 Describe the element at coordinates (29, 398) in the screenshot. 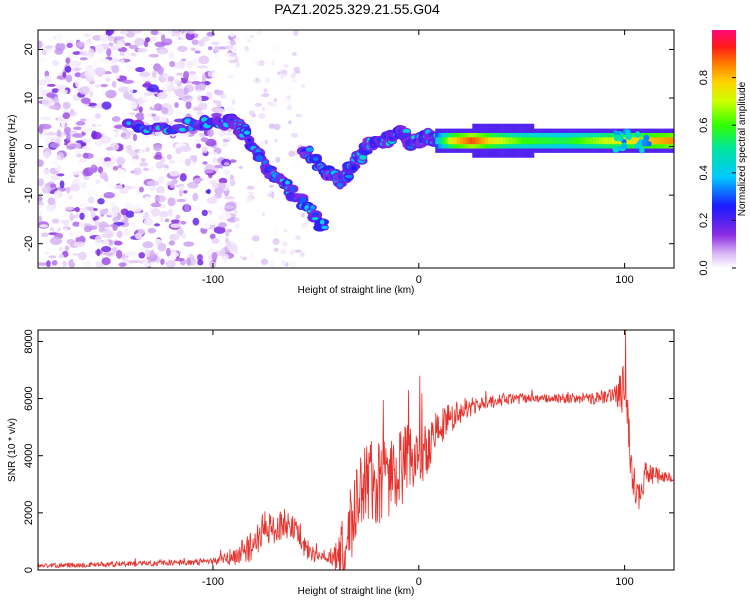

I see `snr-ytick-label: 6000` at that location.